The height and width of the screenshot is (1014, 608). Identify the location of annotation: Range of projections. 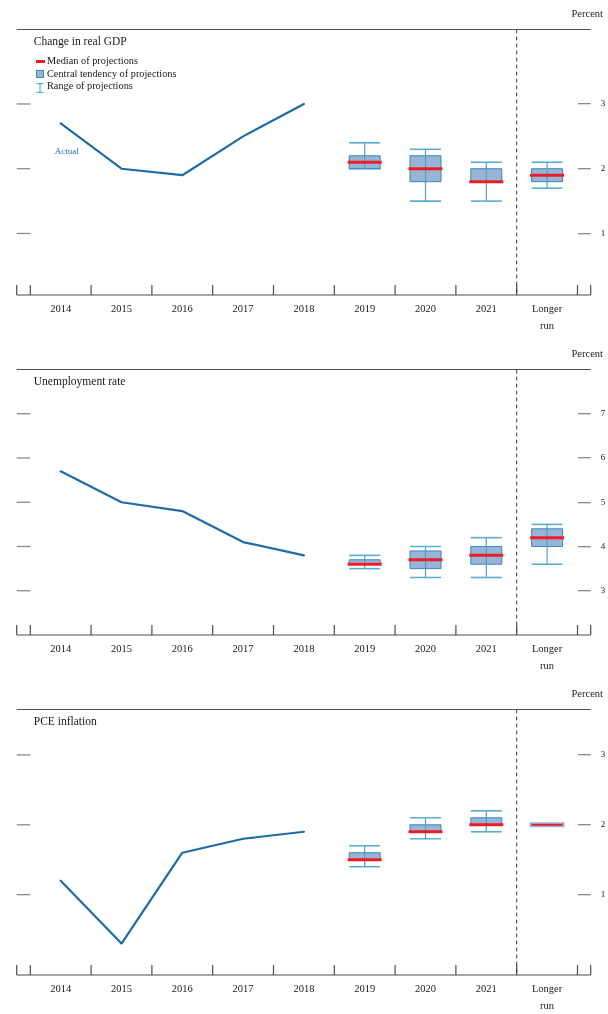
(90, 86).